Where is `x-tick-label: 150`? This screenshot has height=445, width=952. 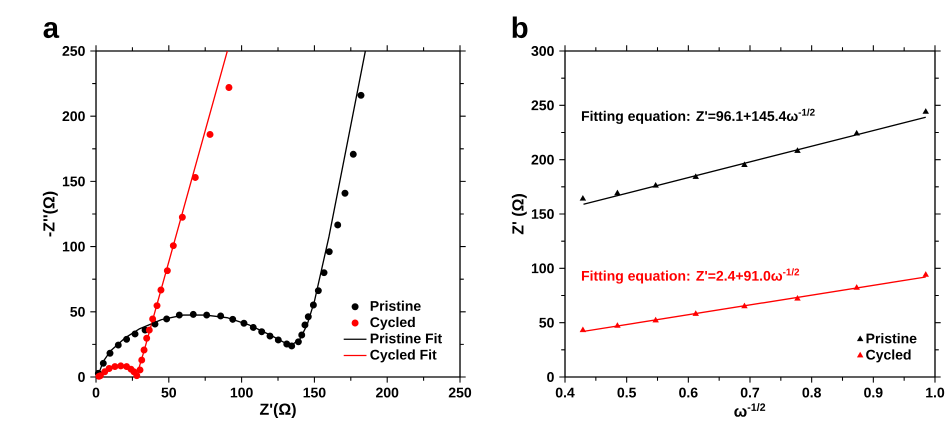 x-tick-label: 150 is located at coordinates (315, 393).